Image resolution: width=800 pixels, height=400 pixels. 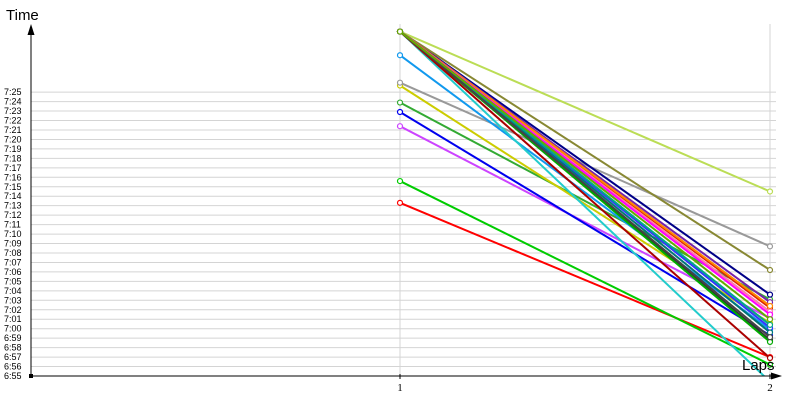 I want to click on y-tick-label: 7:24, so click(x=13, y=102).